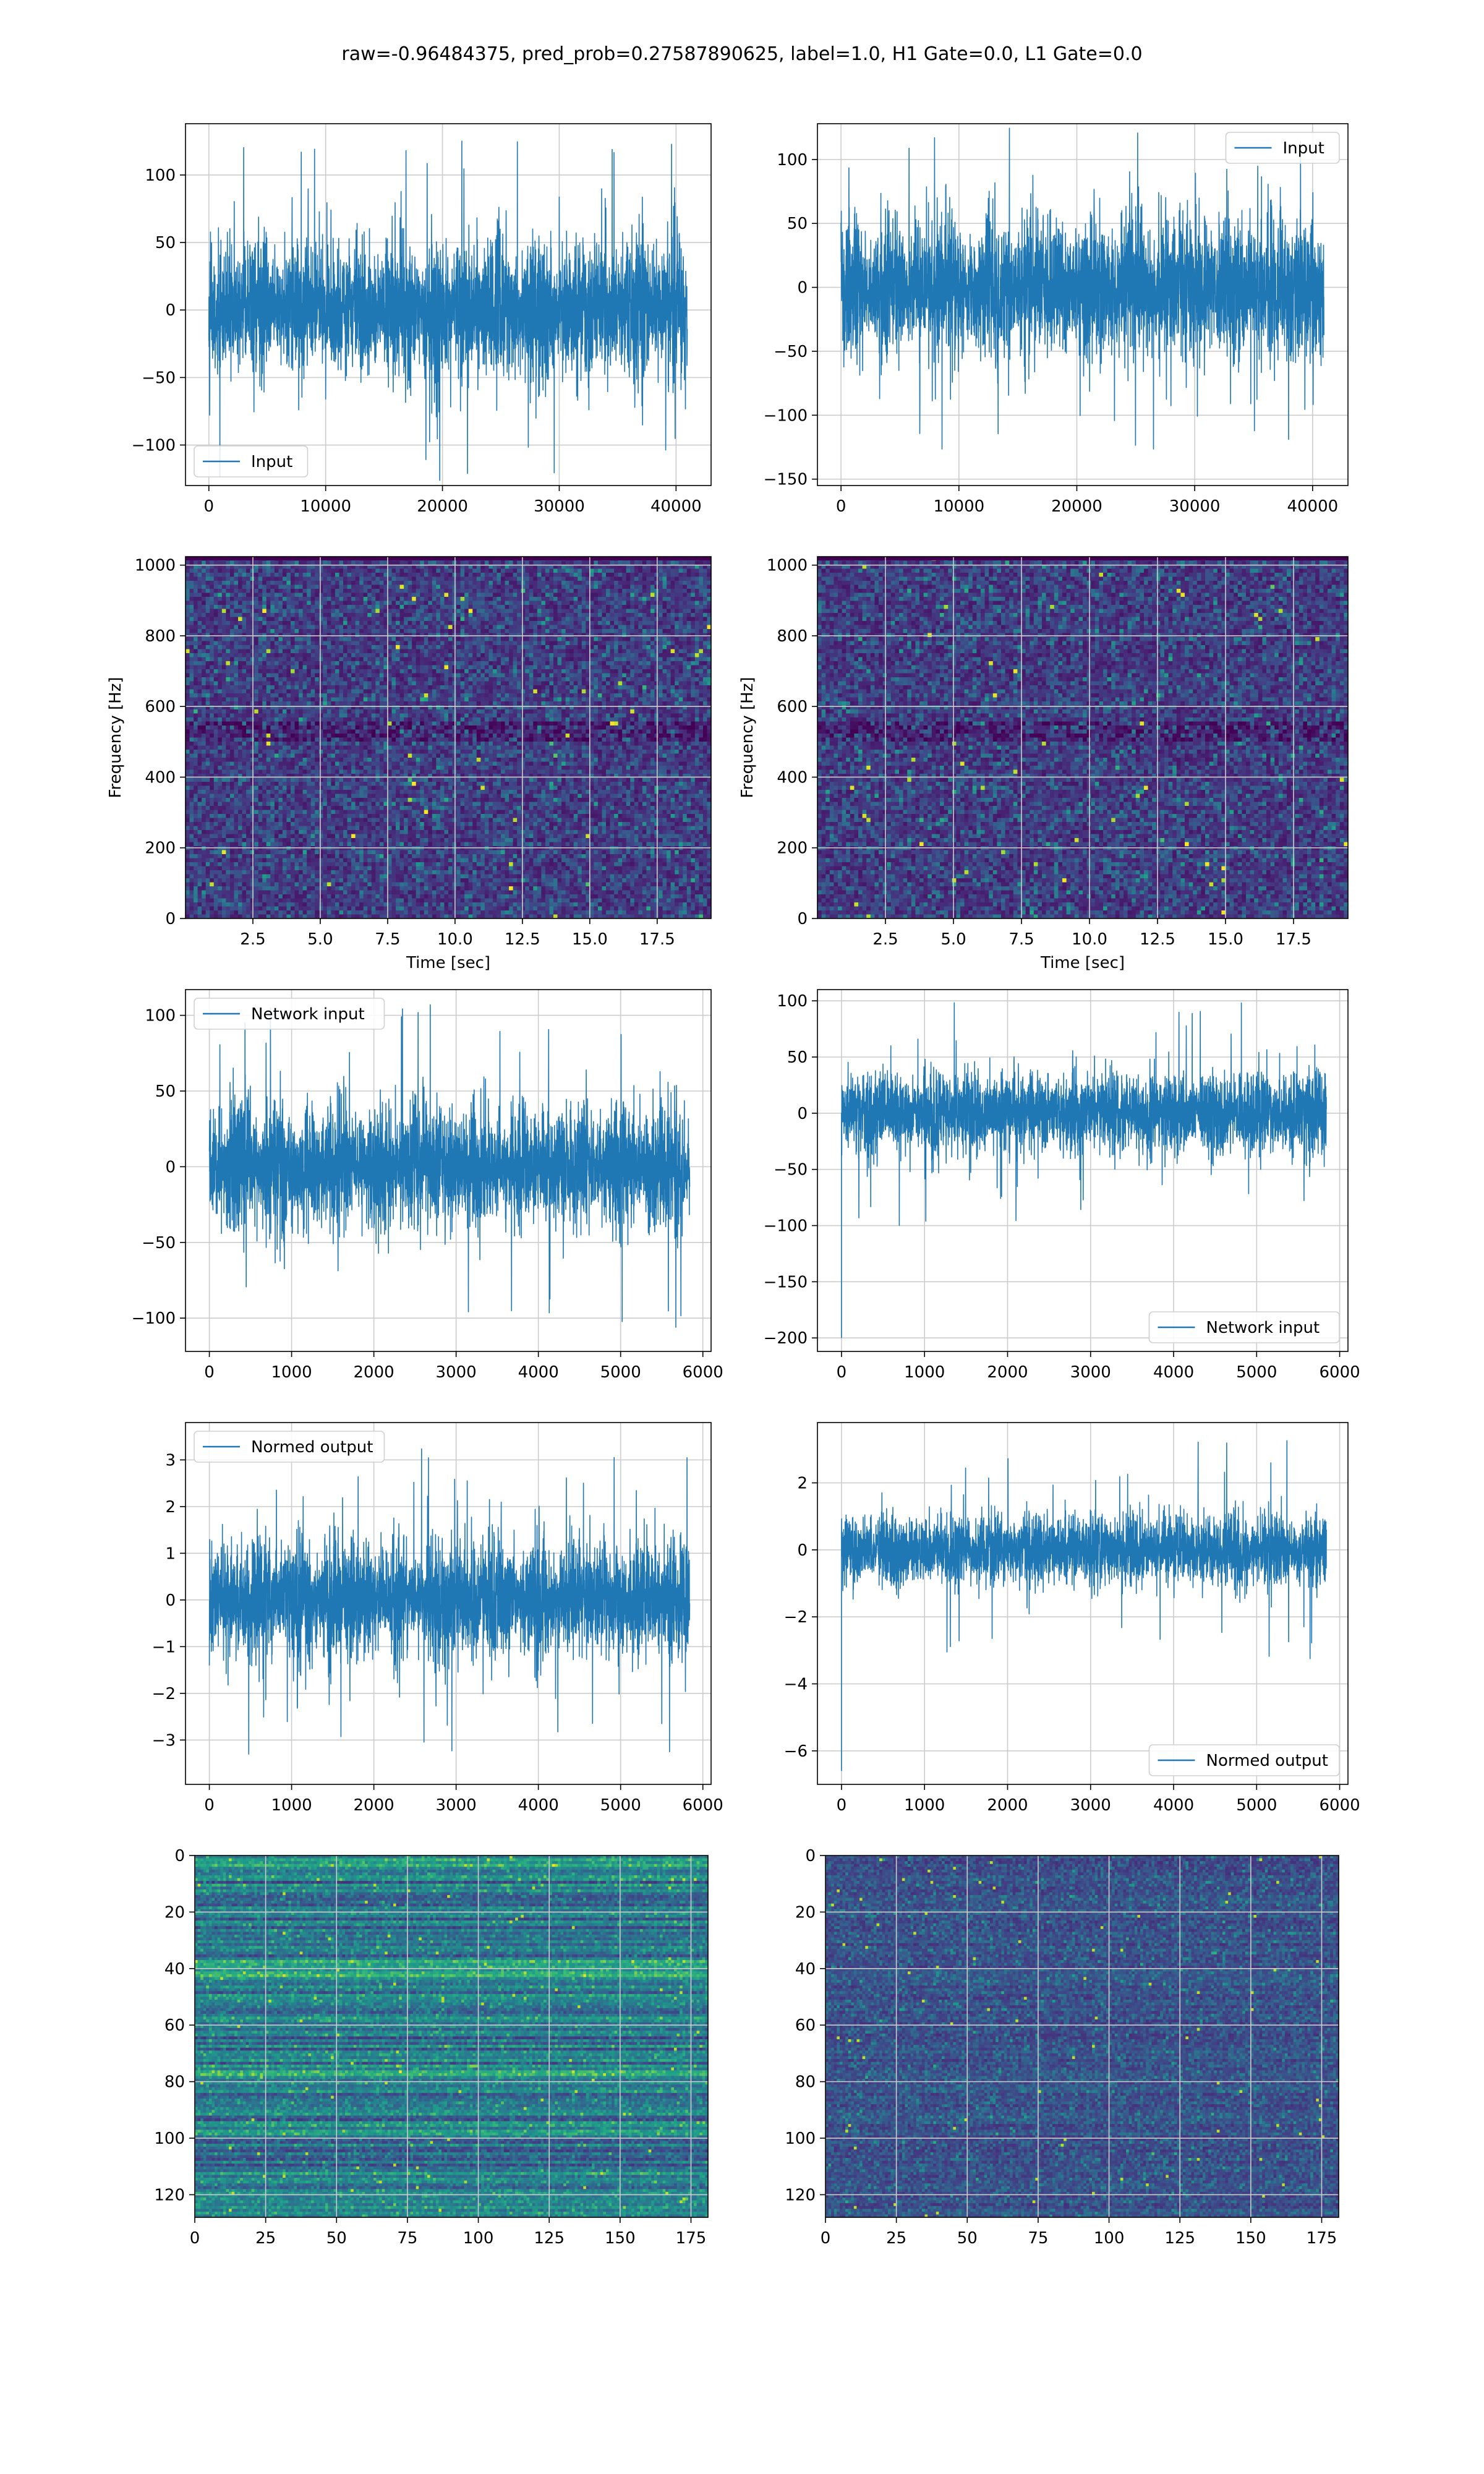  I want to click on heatmap-cells, so click(449, 738).